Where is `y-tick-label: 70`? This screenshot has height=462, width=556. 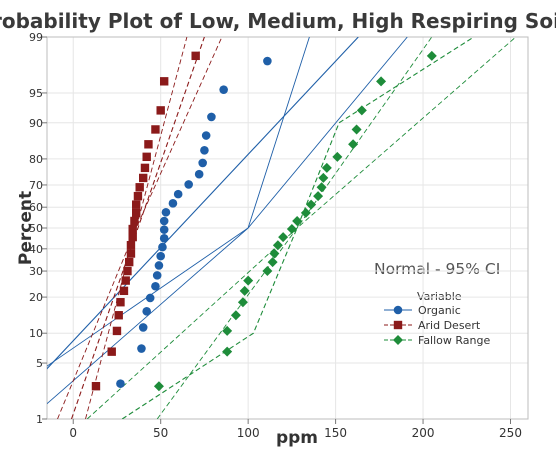
y-tick-label: 70 is located at coordinates (36, 185).